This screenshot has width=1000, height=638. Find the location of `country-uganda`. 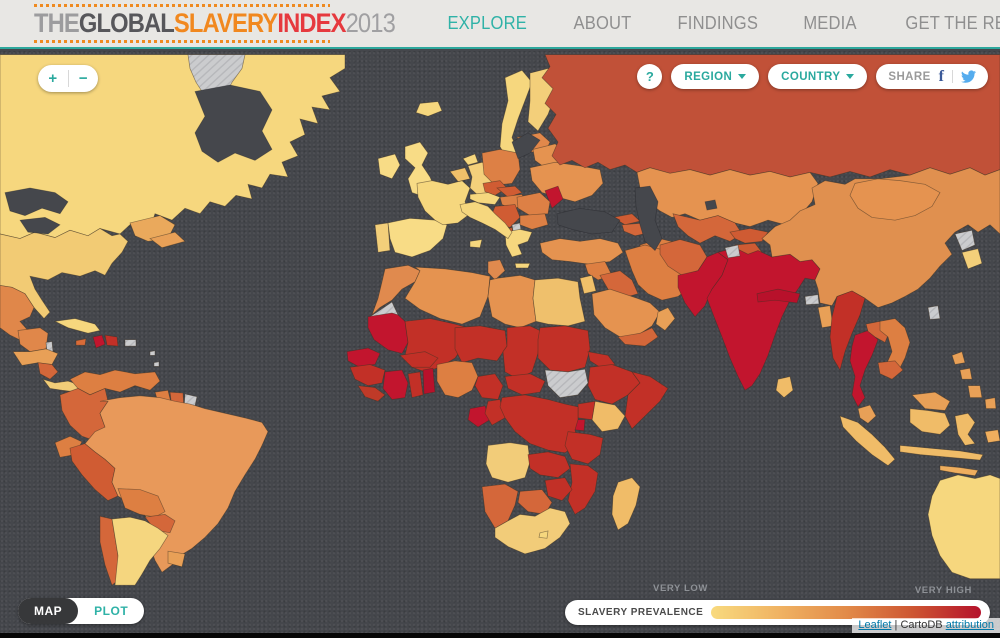

country-uganda is located at coordinates (586, 410).